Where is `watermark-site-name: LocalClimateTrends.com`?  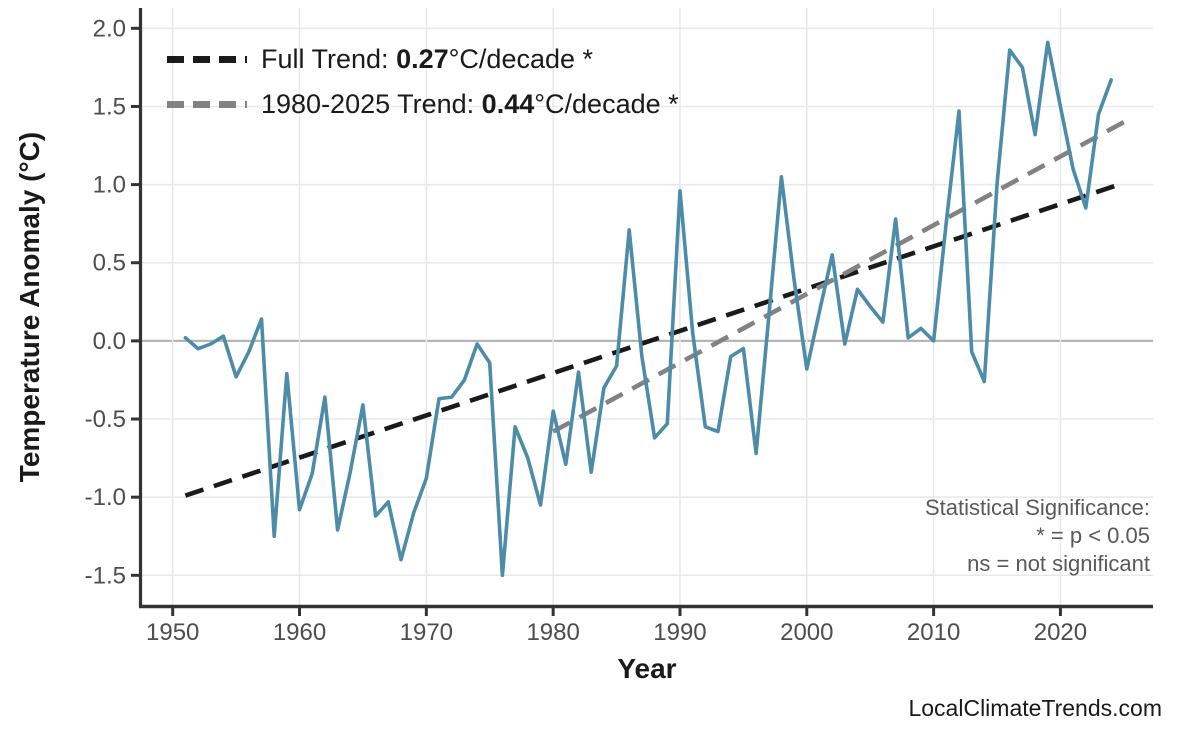
watermark-site-name: LocalClimateTrends.com is located at coordinates (1035, 708).